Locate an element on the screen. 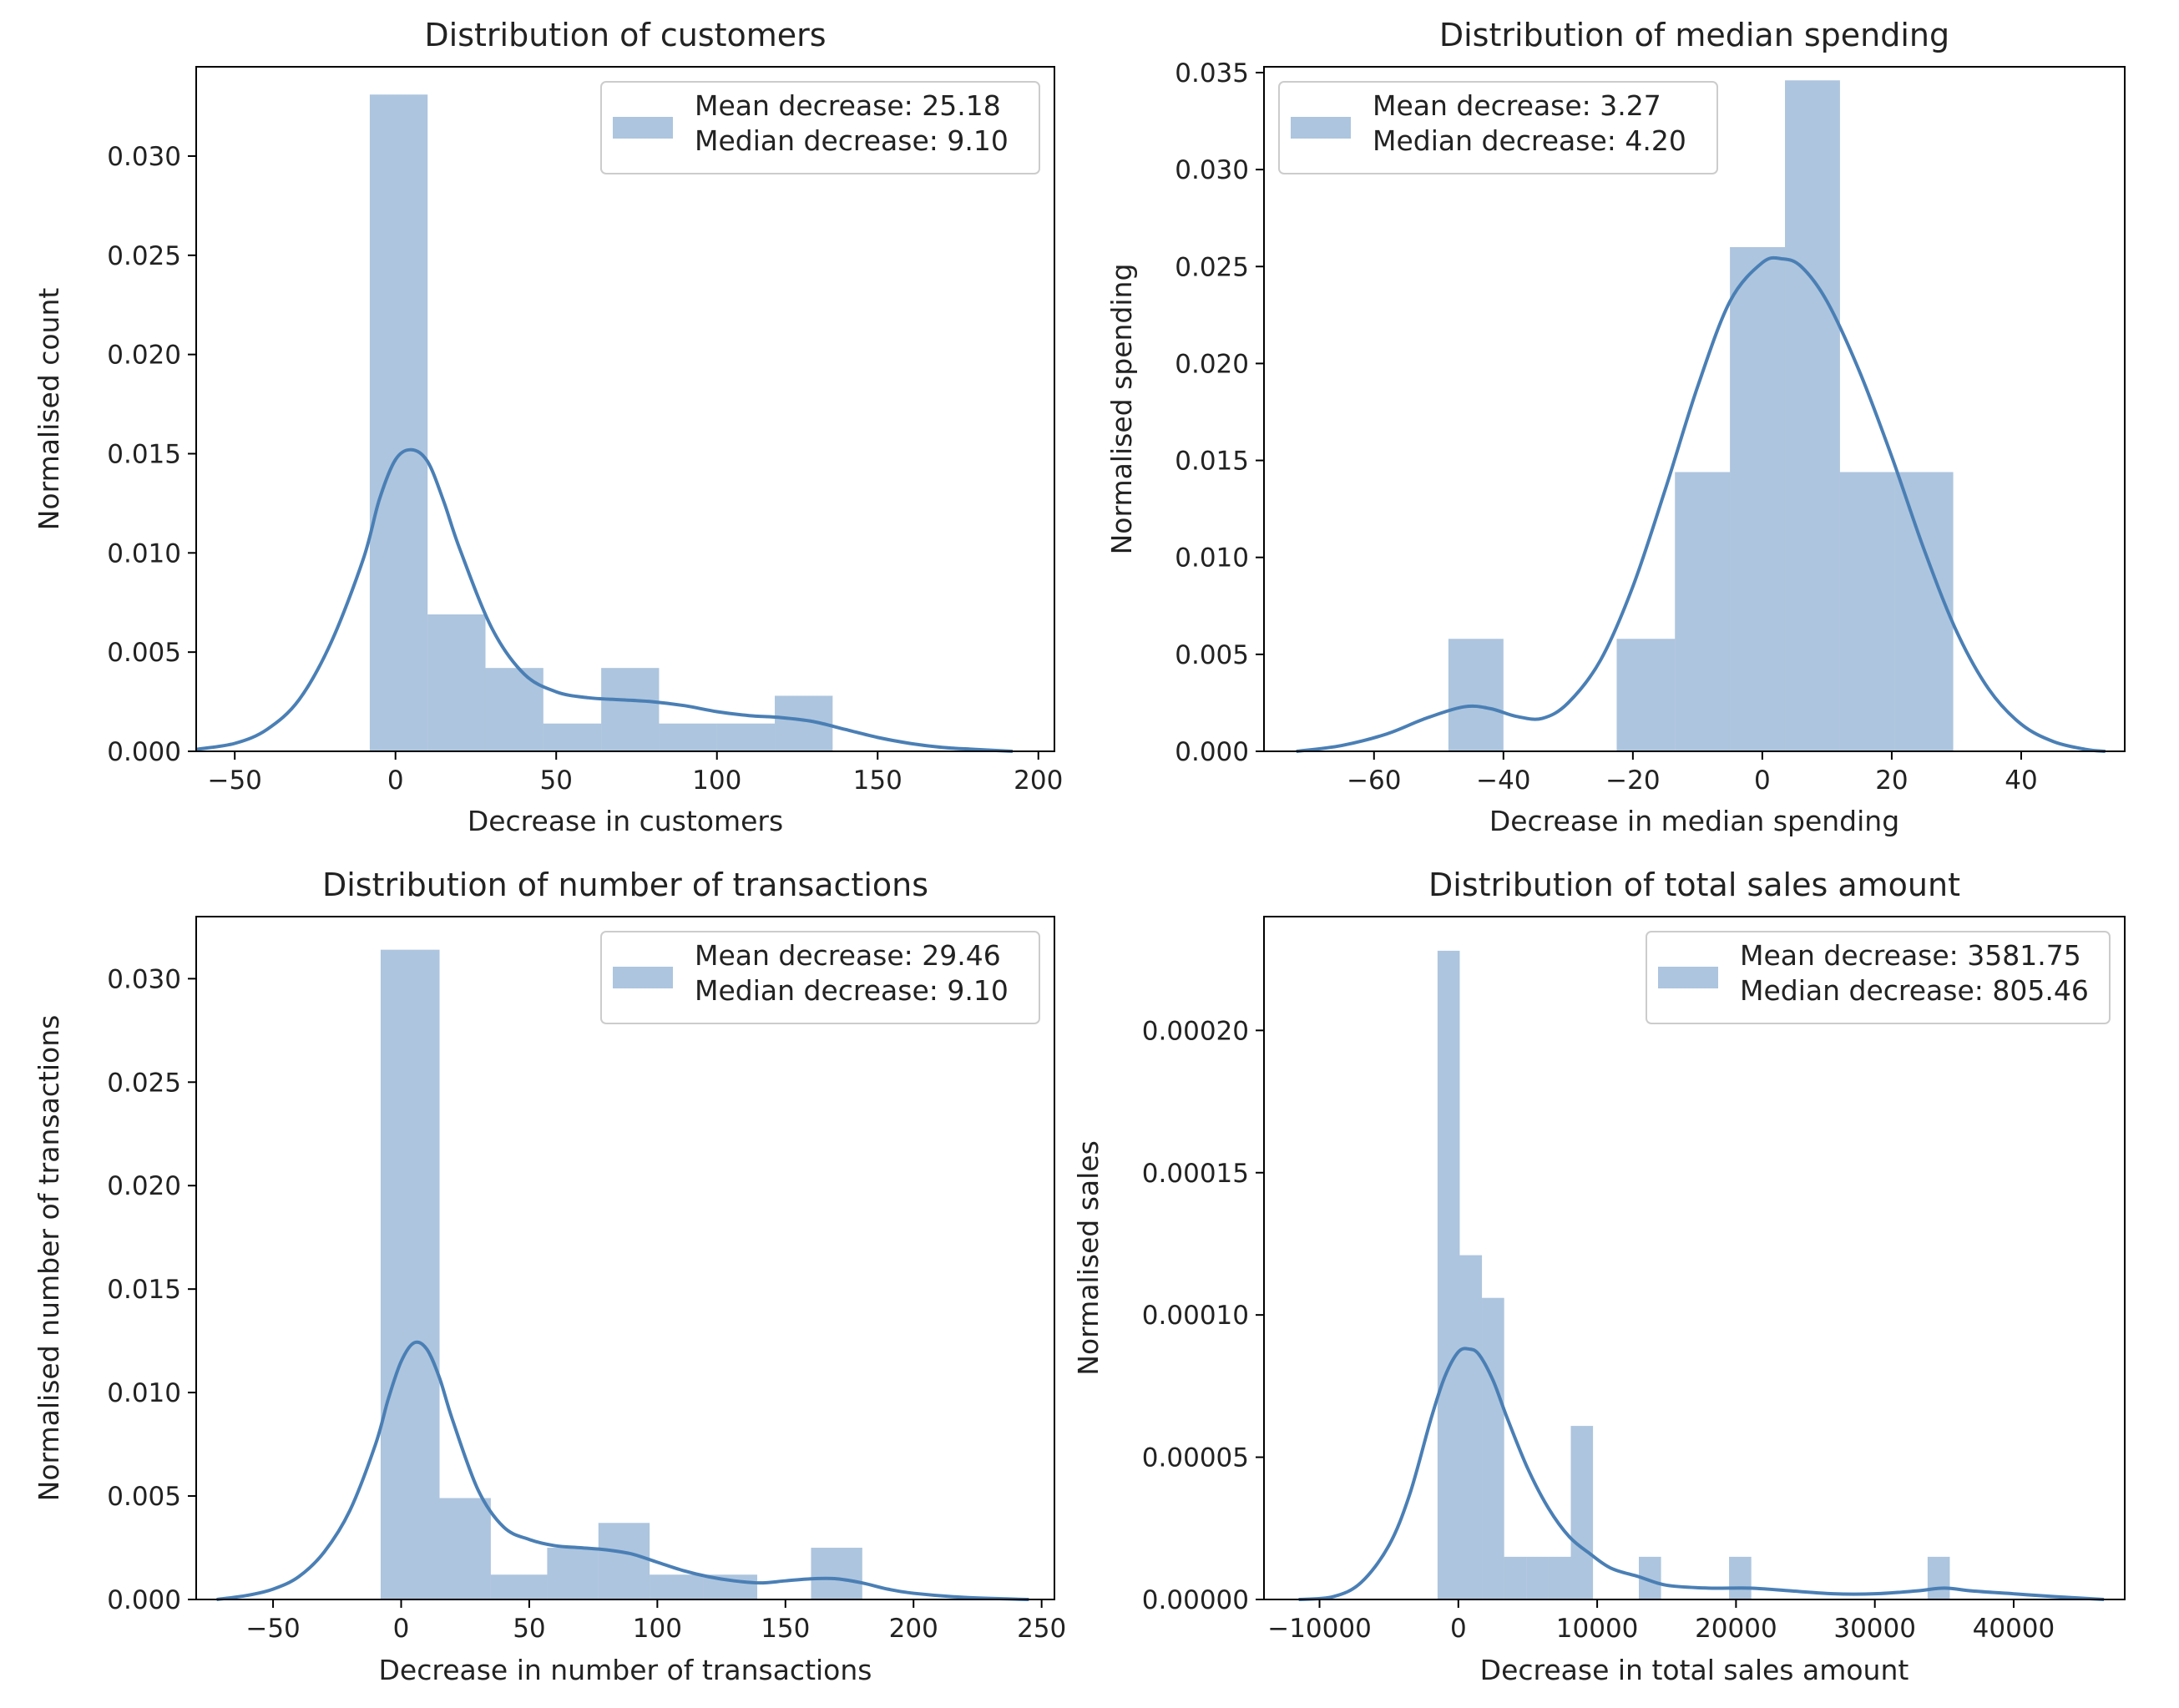 This screenshot has width=2179, height=1708. x-tick-label: 200 is located at coordinates (1038, 781).